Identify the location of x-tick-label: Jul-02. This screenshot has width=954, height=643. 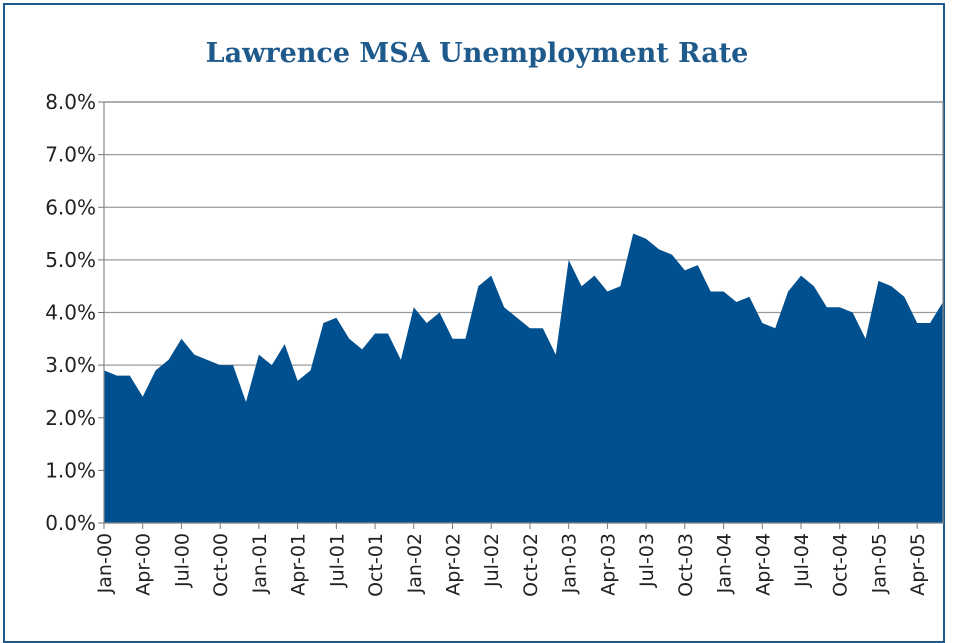
(492, 560).